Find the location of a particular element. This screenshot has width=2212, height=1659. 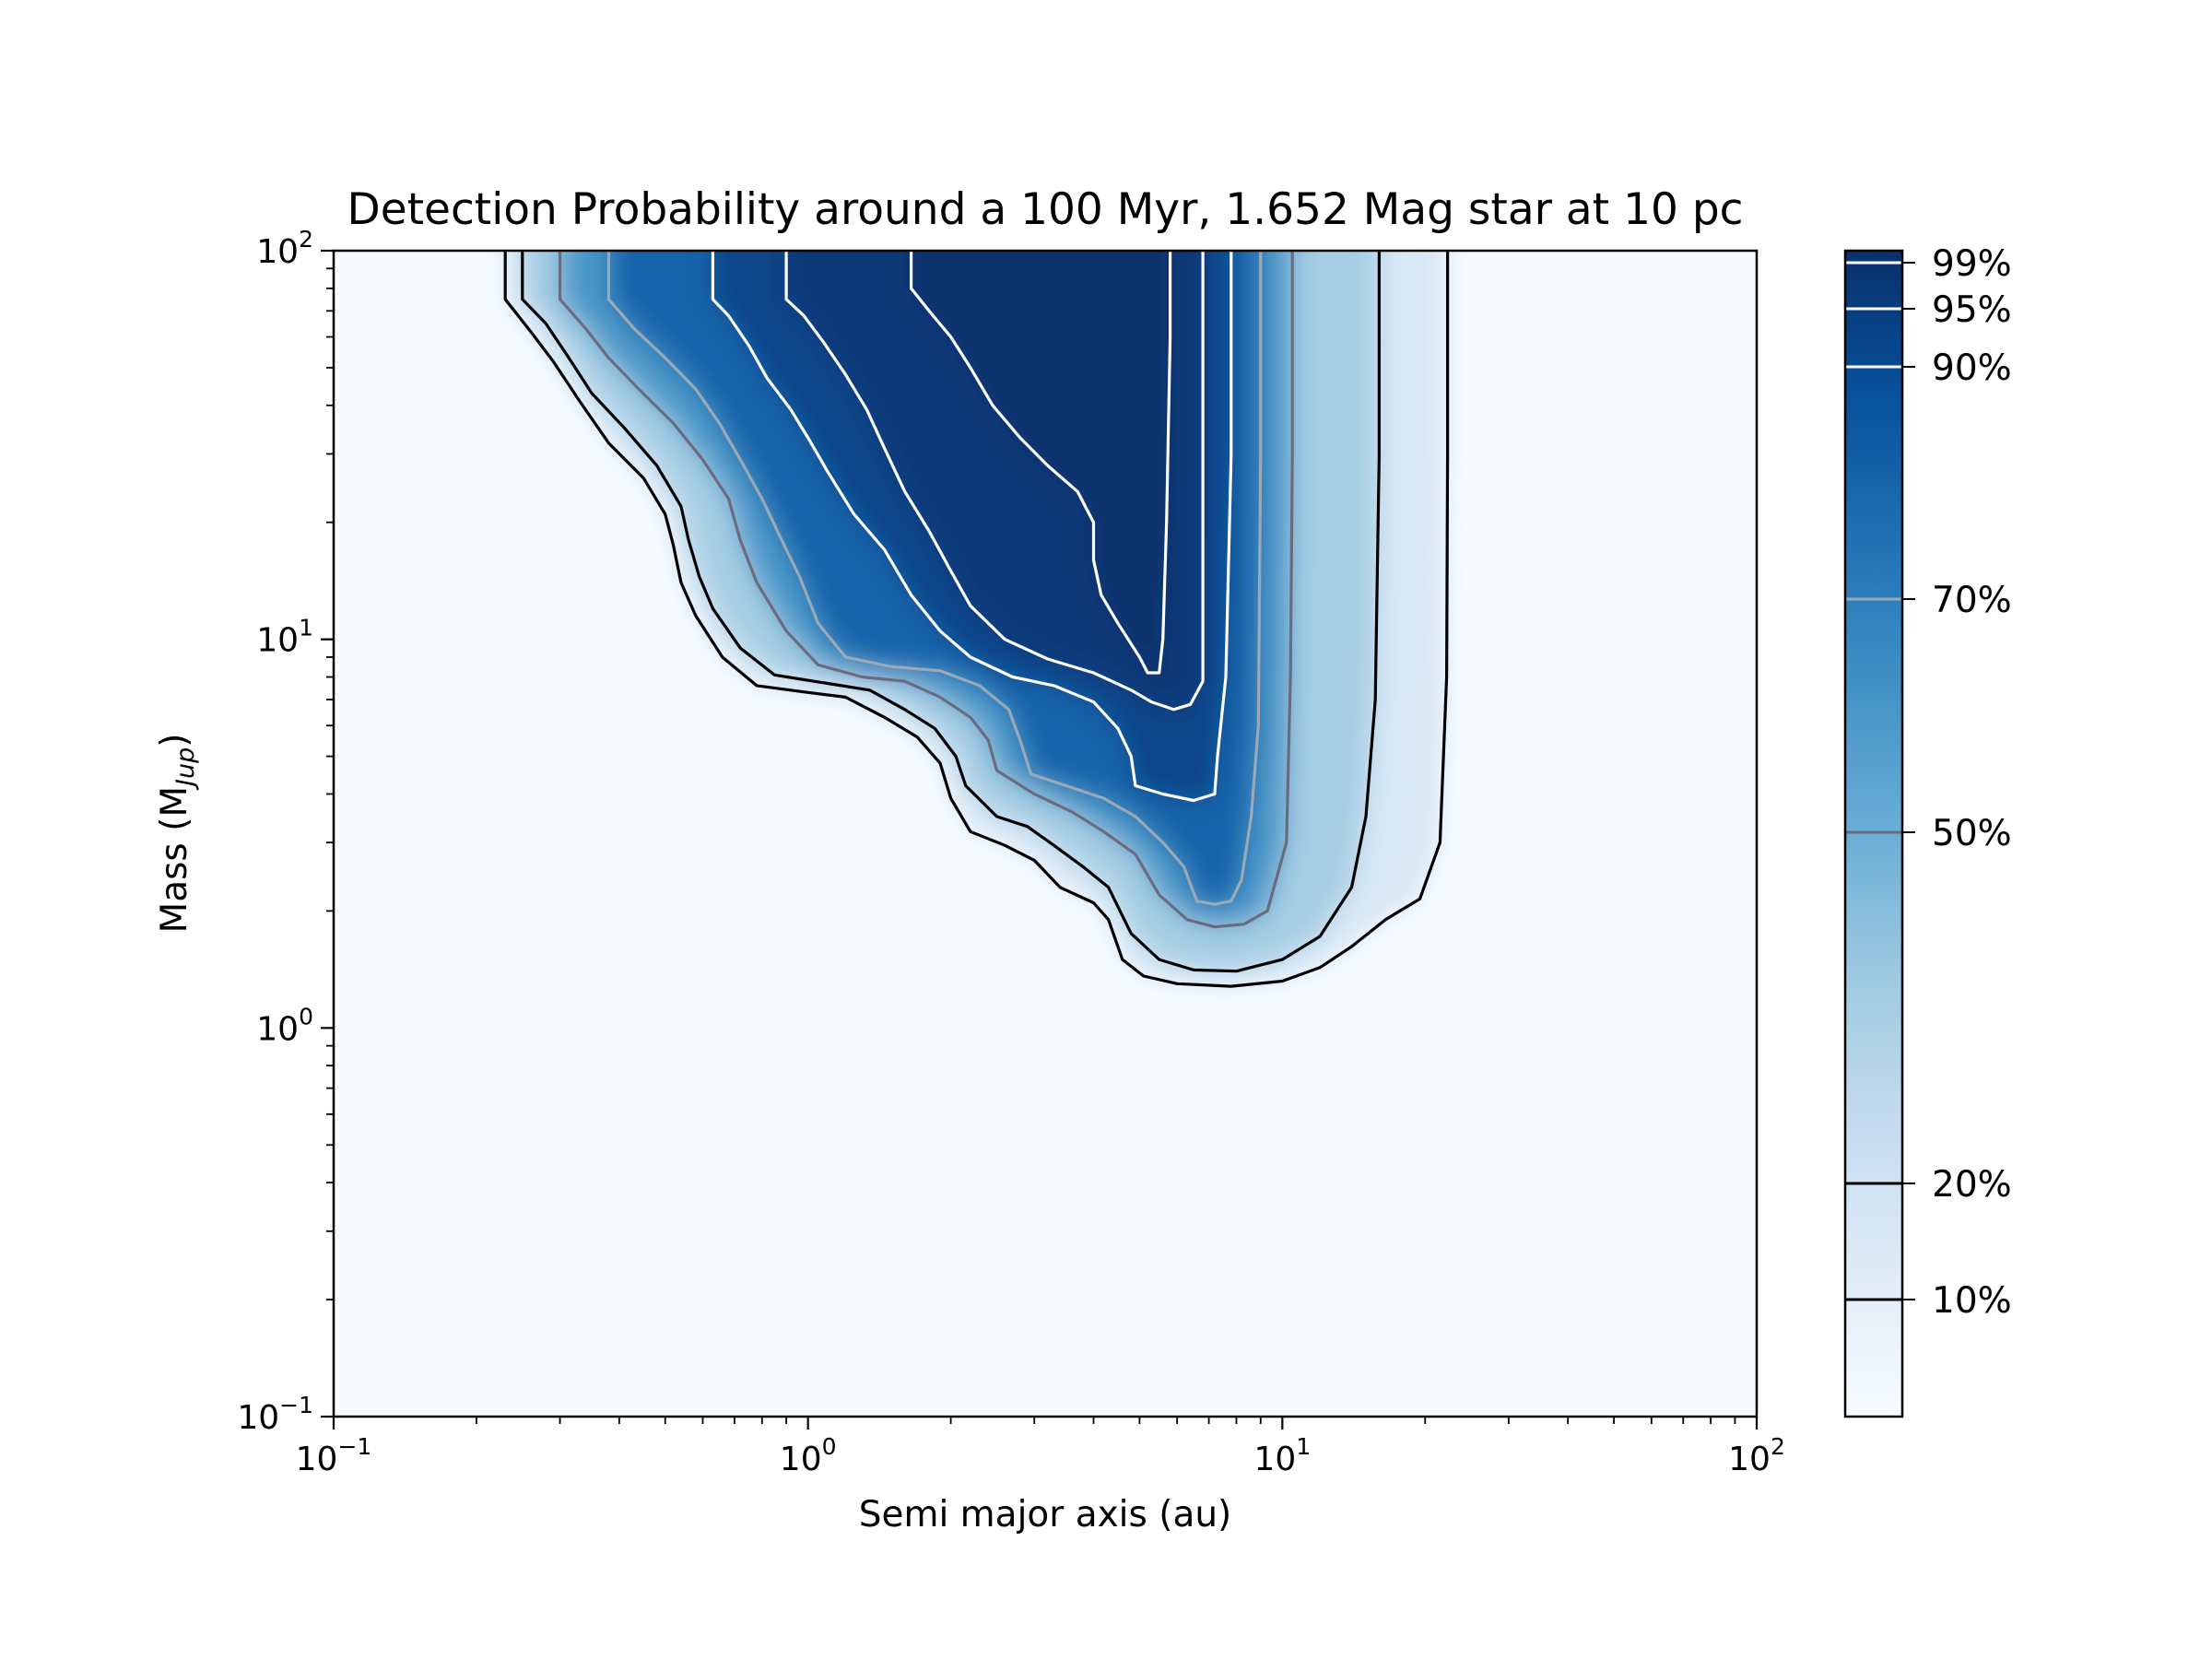

colorbar-tick-label: 95% is located at coordinates (1972, 310).